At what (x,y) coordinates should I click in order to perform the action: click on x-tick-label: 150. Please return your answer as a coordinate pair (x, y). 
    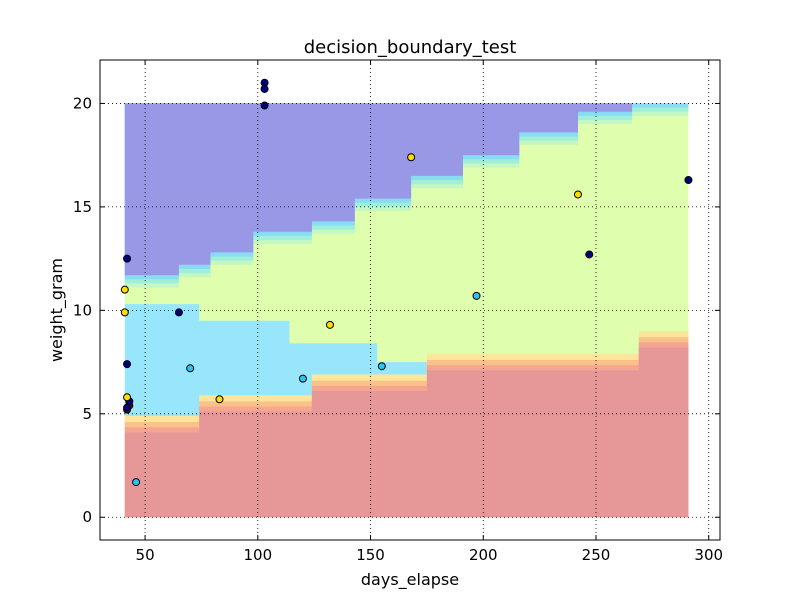
    Looking at the image, I should click on (370, 555).